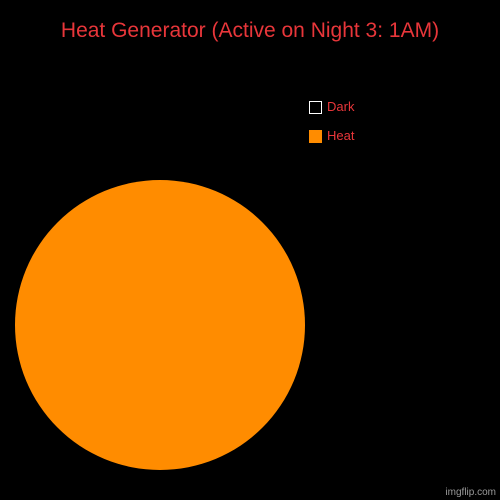  What do you see at coordinates (341, 106) in the screenshot?
I see `legend-label-dark: Dark` at bounding box center [341, 106].